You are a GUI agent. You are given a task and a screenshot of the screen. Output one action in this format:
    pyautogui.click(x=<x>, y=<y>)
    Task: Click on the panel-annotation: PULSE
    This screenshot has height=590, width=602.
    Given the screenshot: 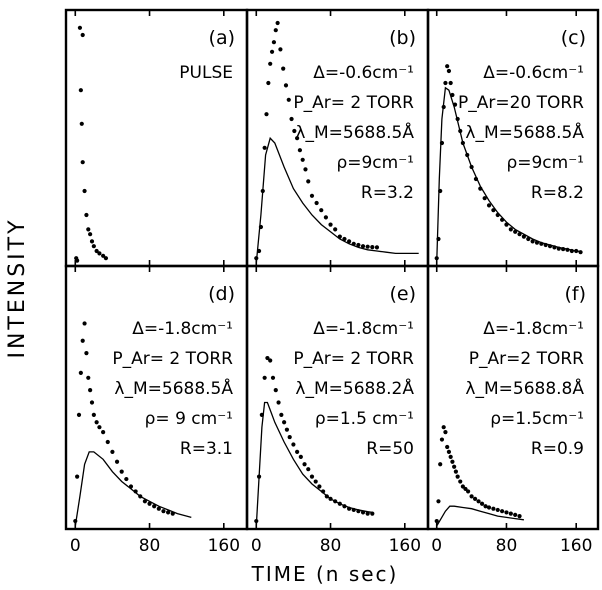 What is the action you would take?
    pyautogui.click(x=206, y=73)
    